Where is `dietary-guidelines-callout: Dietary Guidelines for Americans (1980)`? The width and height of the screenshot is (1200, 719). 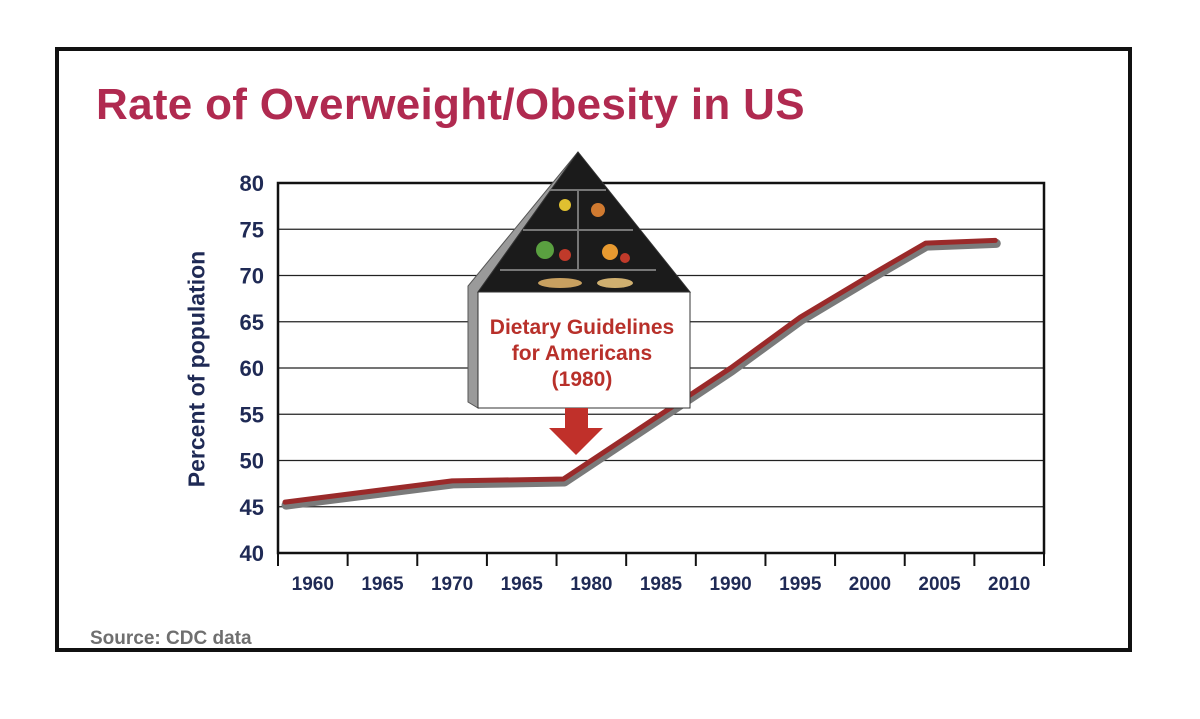 dietary-guidelines-callout: Dietary Guidelines for Americans (1980) is located at coordinates (582, 354).